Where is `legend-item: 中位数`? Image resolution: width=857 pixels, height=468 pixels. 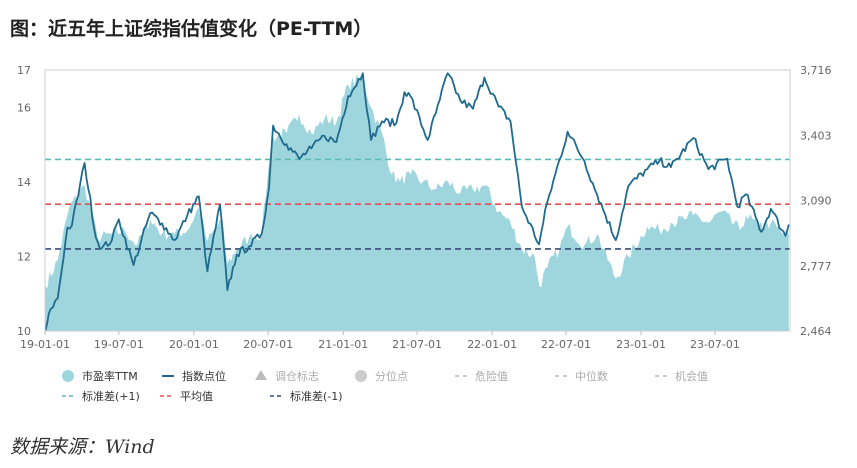 legend-item: 中位数 is located at coordinates (581, 376).